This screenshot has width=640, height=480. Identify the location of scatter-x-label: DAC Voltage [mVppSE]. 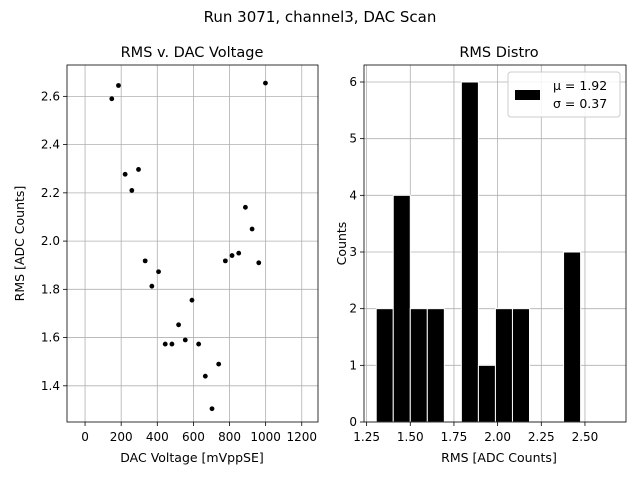
(191, 457).